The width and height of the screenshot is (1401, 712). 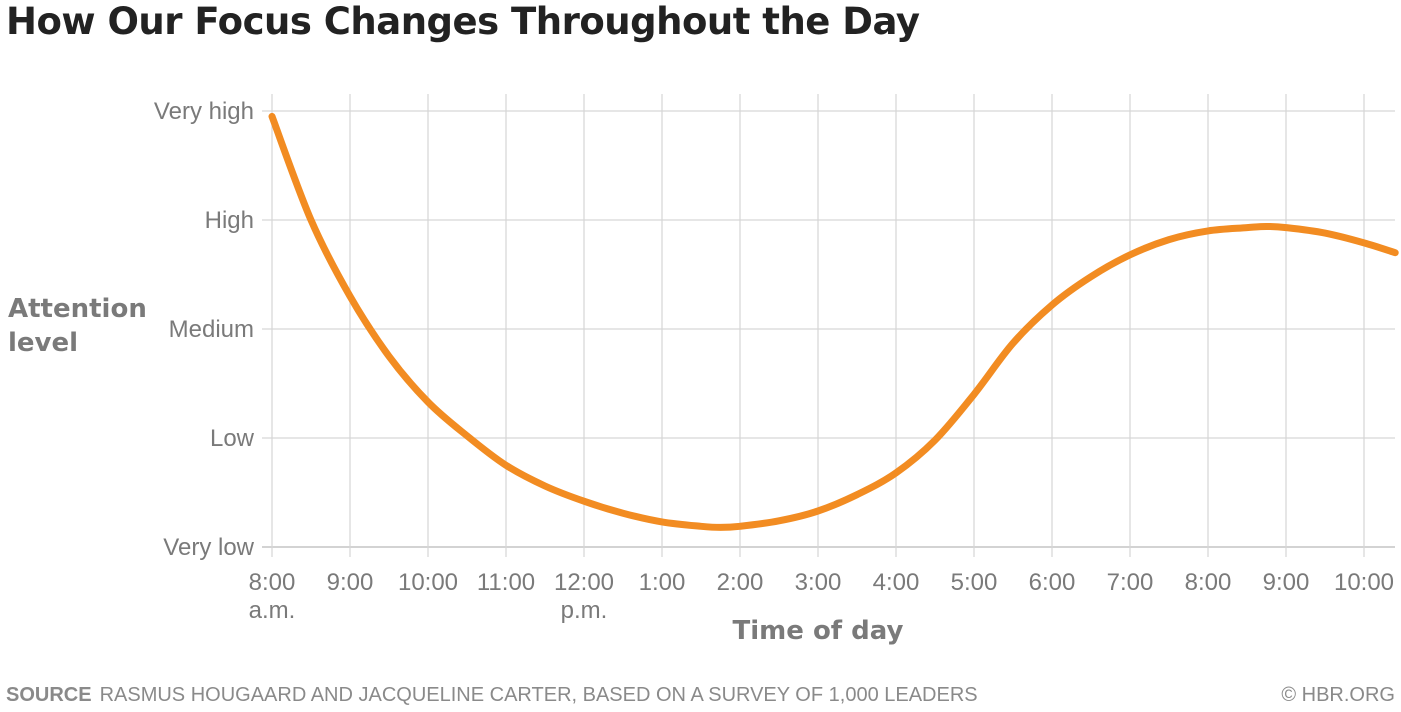 I want to click on copyright: © HBR.ORG, so click(x=1338, y=695).